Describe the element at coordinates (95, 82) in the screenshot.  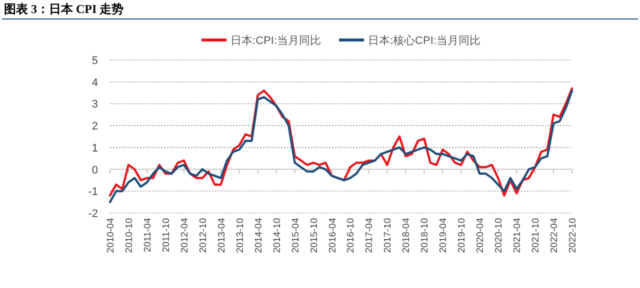
I see `y-tick-label: 4` at that location.